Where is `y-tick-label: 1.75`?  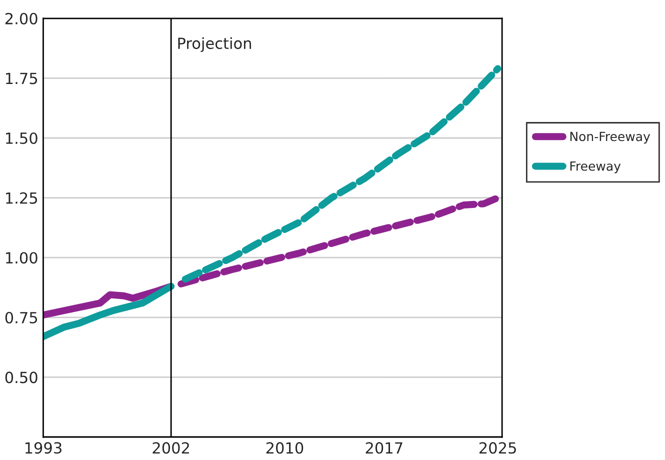 y-tick-label: 1.75 is located at coordinates (22, 78).